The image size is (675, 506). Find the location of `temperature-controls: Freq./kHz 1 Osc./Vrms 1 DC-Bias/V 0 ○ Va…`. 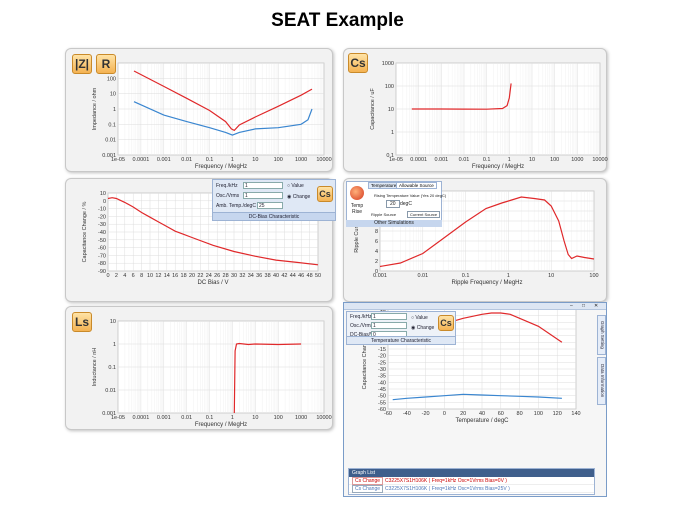

temperature-controls: Freq./kHz 1 Osc./Vrms 1 DC-Bias/V 0 ○ Va… is located at coordinates (401, 328).